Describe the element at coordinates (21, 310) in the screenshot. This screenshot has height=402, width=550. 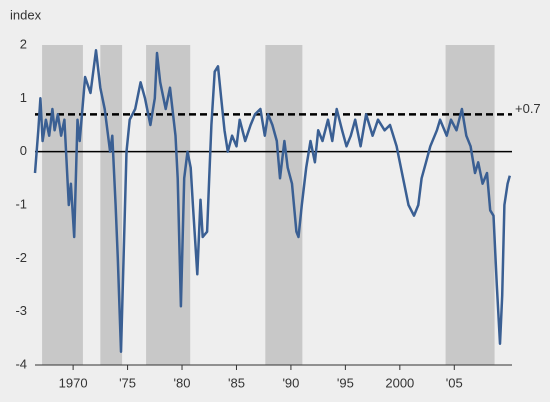
I see `y-tick-label: -3` at that location.